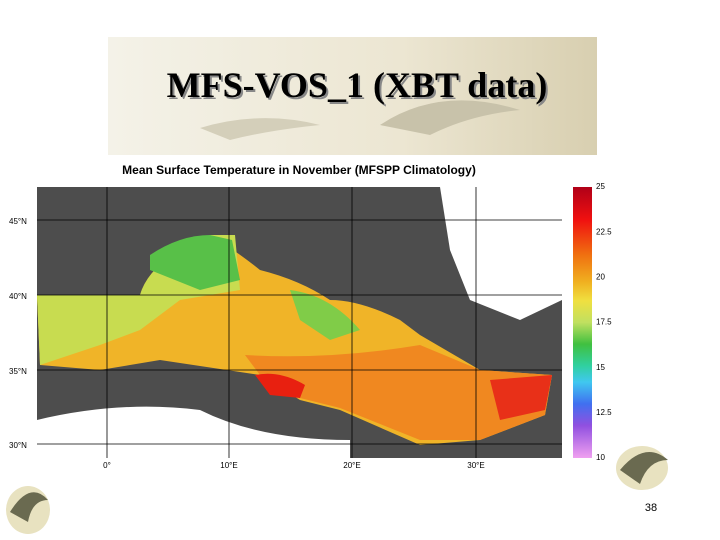 The width and height of the screenshot is (720, 540). I want to click on logo-right, so click(642, 468).